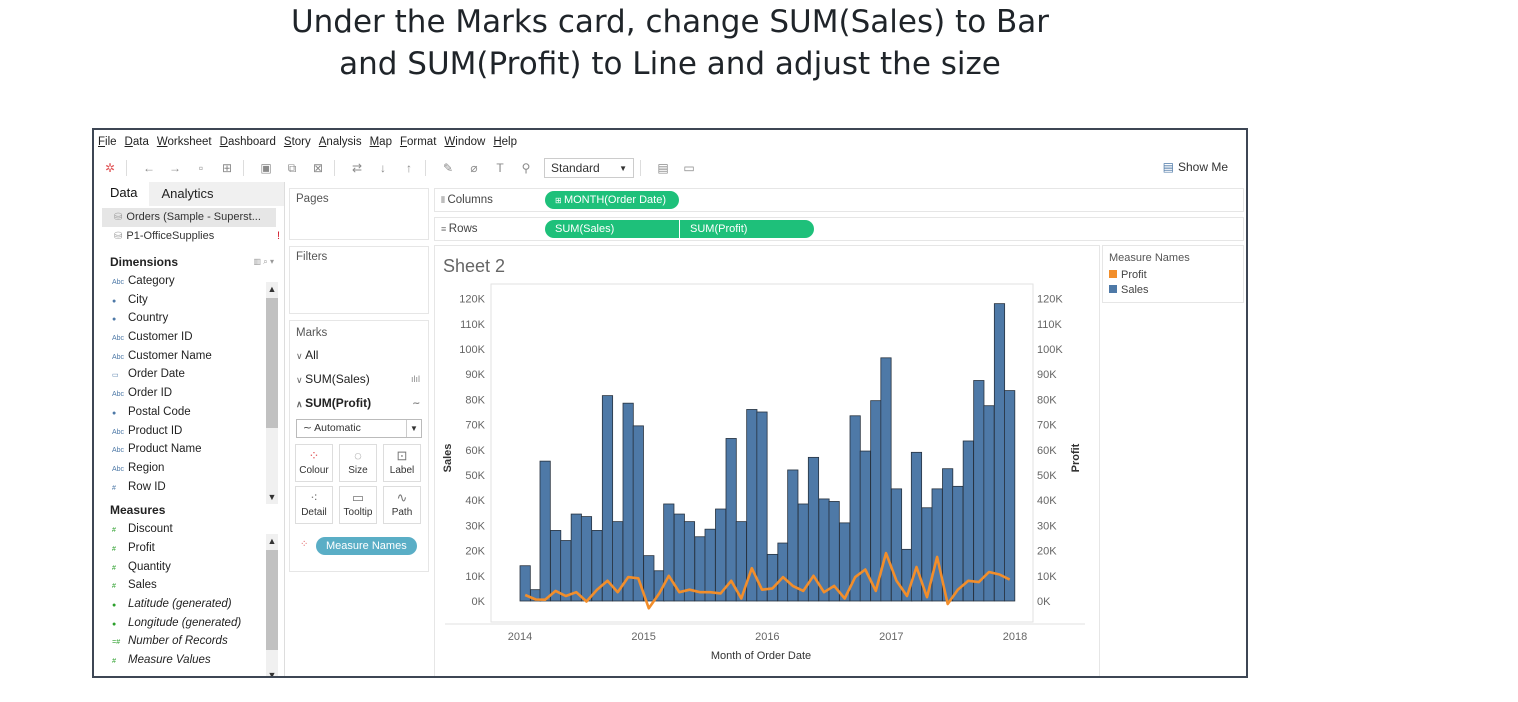  What do you see at coordinates (149, 566) in the screenshot?
I see `field-label: Quantity` at bounding box center [149, 566].